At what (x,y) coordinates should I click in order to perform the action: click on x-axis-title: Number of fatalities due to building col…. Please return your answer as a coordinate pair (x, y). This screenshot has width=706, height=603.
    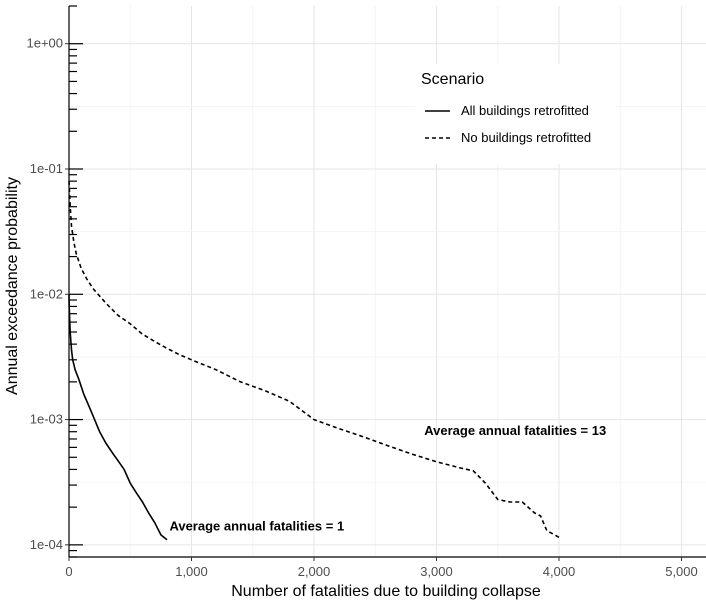
    Looking at the image, I should click on (386, 591).